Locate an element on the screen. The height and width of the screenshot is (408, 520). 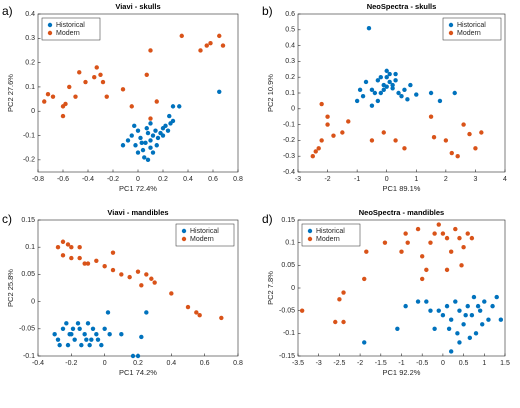
legend-box is located at coordinates (331, 235).